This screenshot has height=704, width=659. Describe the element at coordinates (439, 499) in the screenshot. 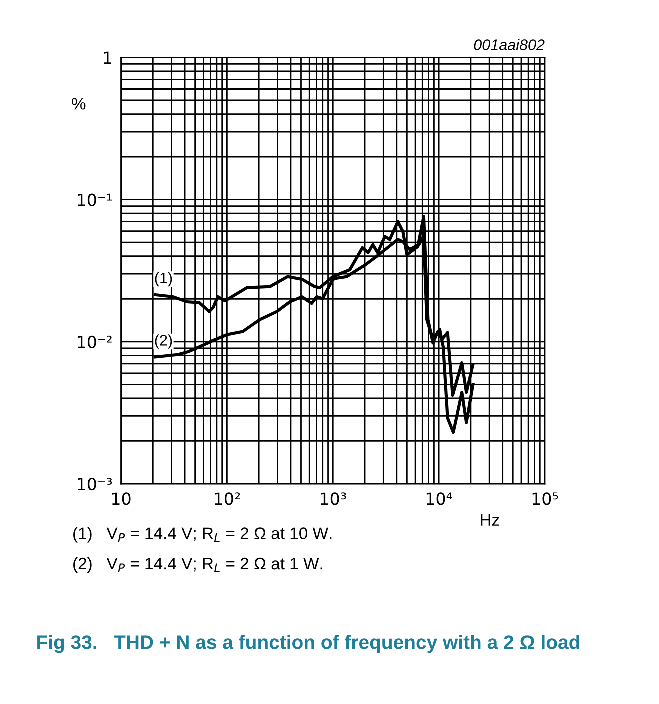

I see `x-tick-label: 10⁴` at that location.